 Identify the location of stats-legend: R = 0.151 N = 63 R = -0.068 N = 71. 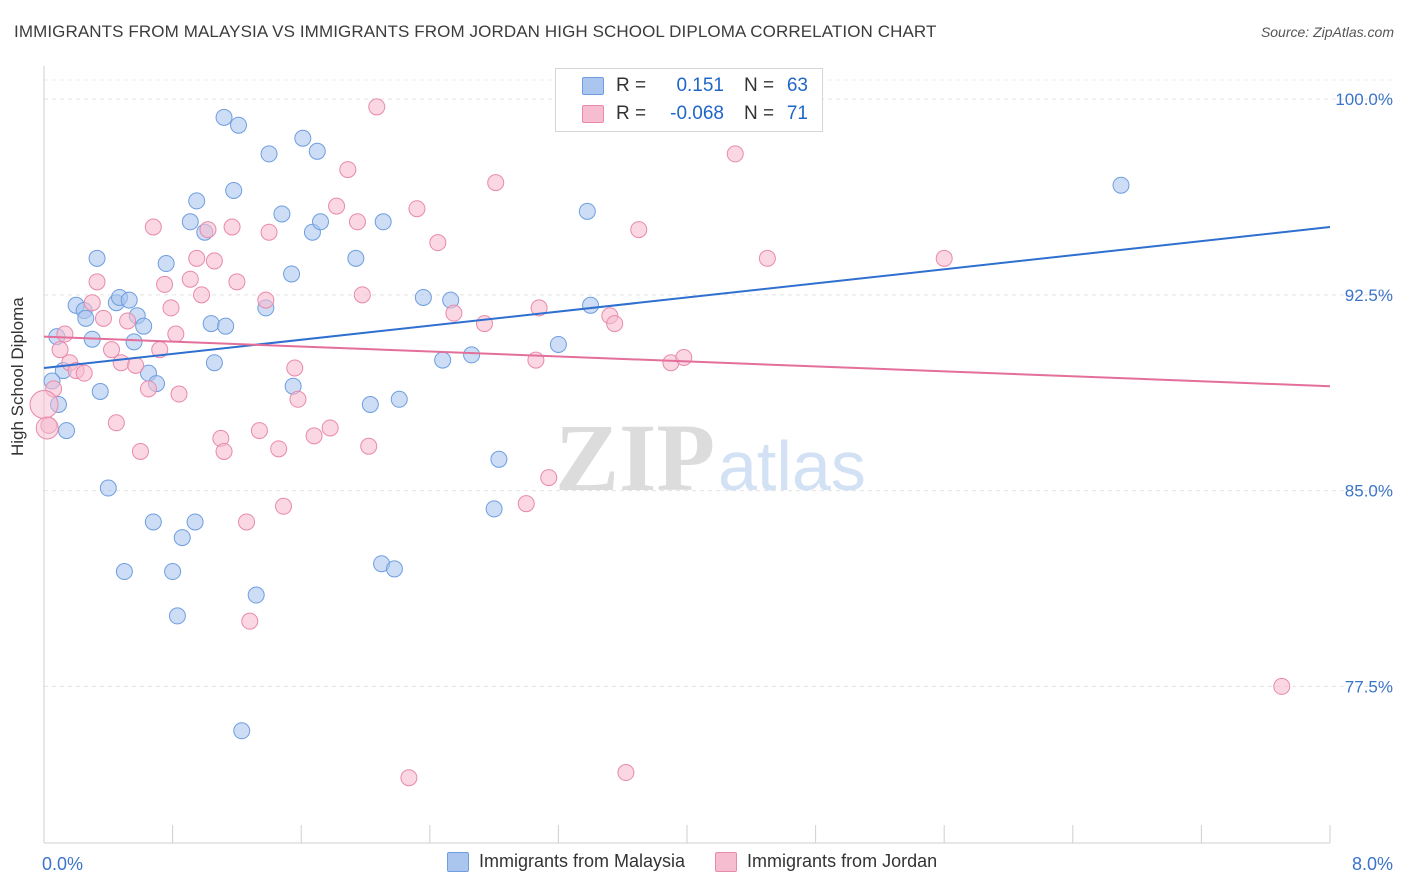
(689, 100).